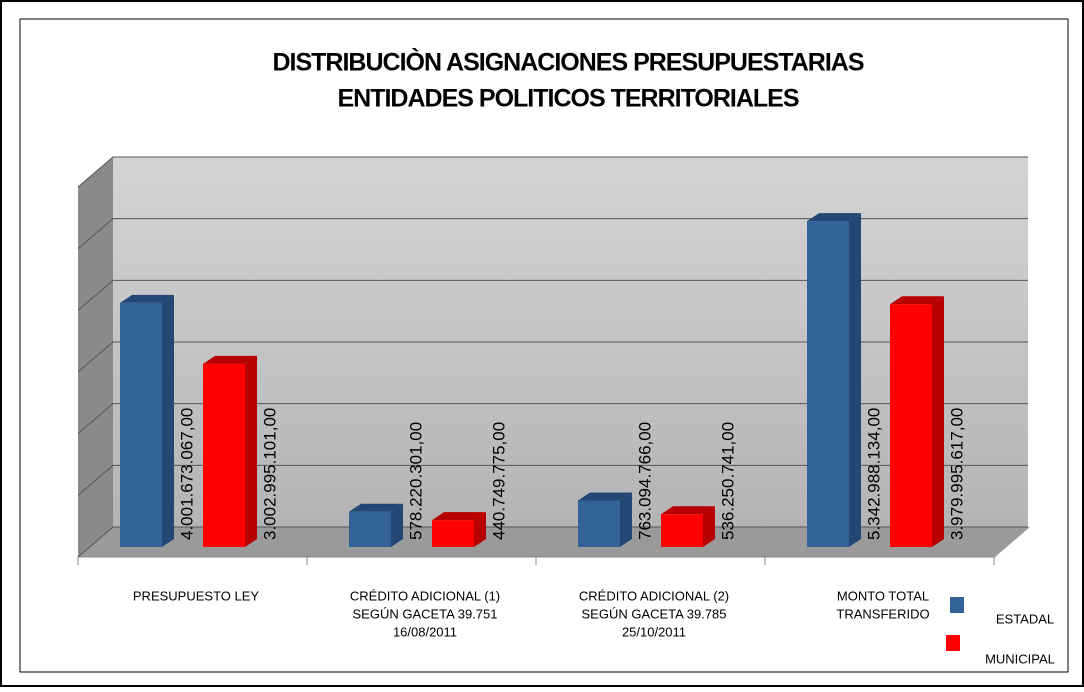 The image size is (1084, 692). Describe the element at coordinates (883, 595) in the screenshot. I see `x-tick-label: MONTO TOTAL` at that location.